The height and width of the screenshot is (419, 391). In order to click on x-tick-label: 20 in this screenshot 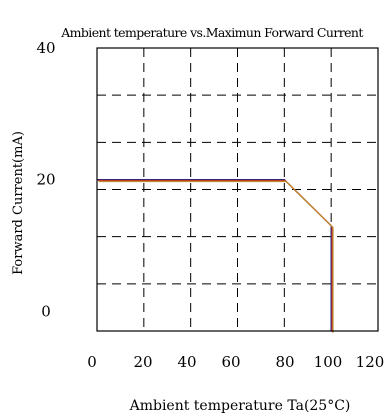, I will do `click(142, 362)`.